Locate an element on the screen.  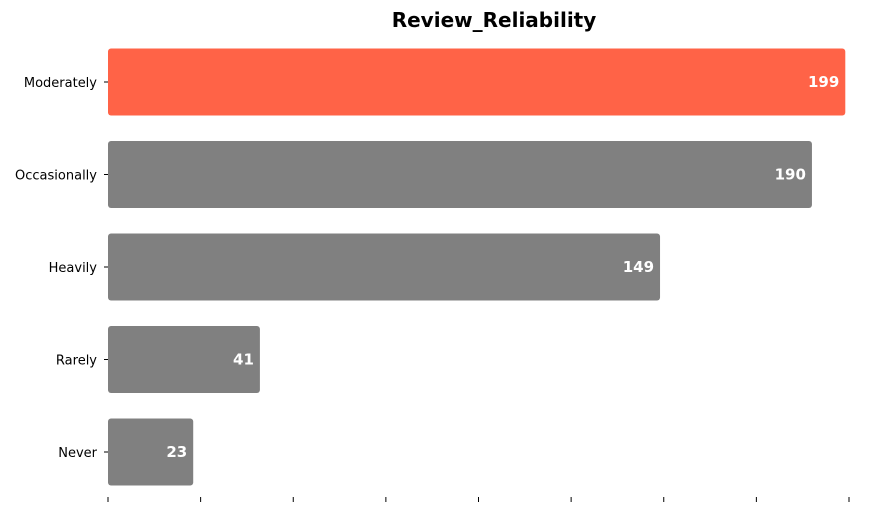
category-label: Rarely is located at coordinates (76, 361).